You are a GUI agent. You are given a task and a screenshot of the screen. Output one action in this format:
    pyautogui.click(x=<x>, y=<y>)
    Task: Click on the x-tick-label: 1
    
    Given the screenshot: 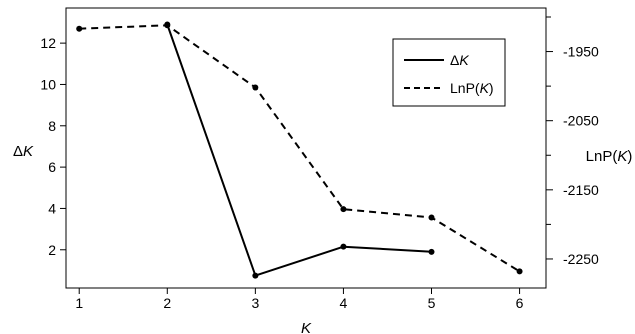 What is the action you would take?
    pyautogui.click(x=79, y=303)
    